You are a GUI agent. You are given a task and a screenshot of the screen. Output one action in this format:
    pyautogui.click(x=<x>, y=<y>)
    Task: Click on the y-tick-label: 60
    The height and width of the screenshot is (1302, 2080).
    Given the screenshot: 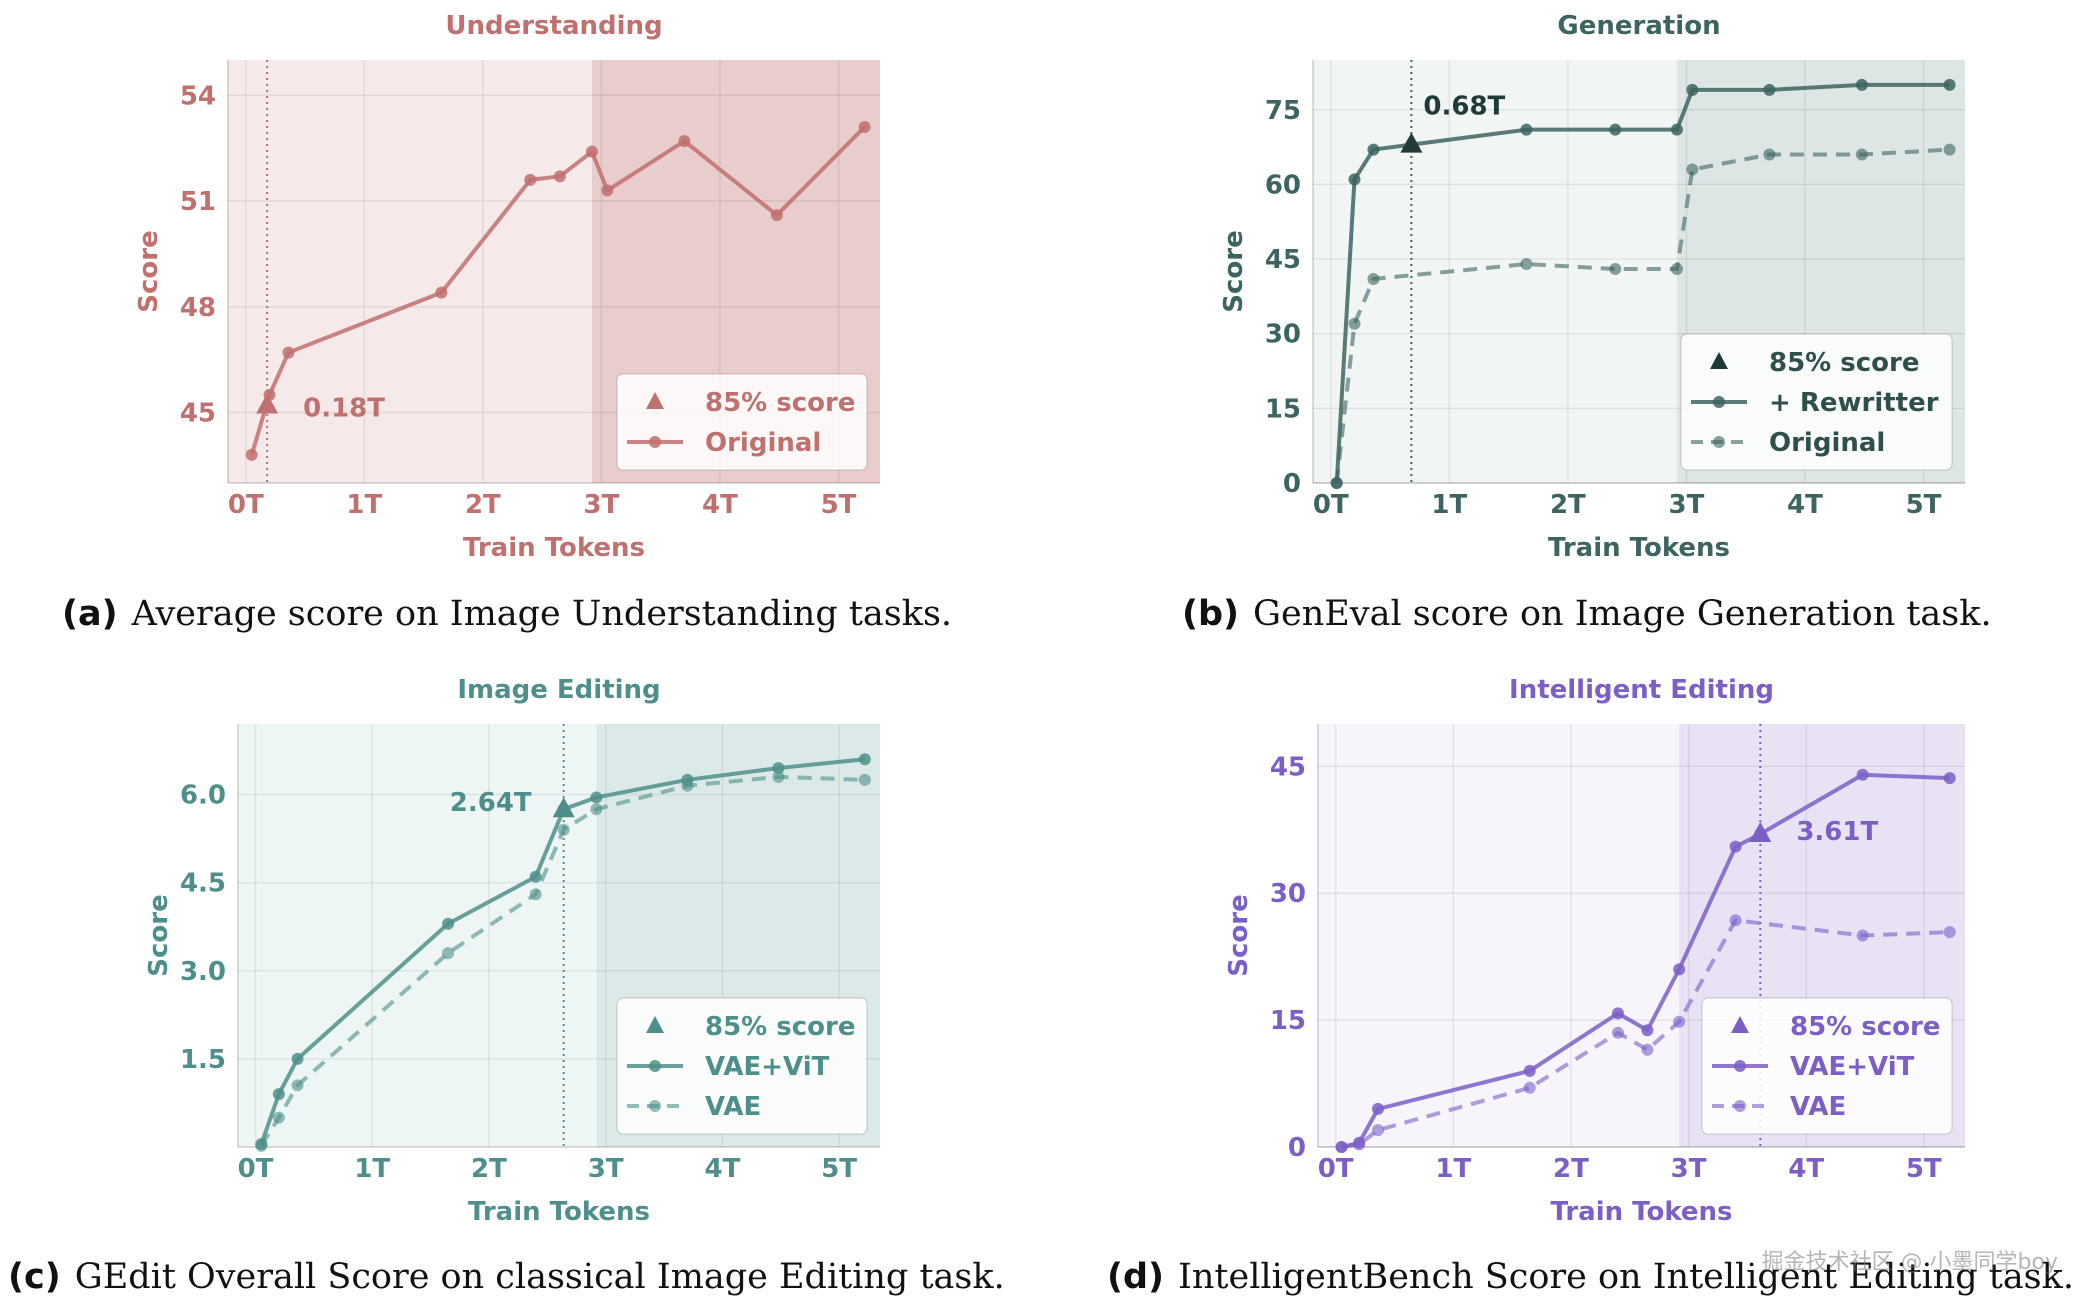 What is the action you would take?
    pyautogui.click(x=1283, y=185)
    